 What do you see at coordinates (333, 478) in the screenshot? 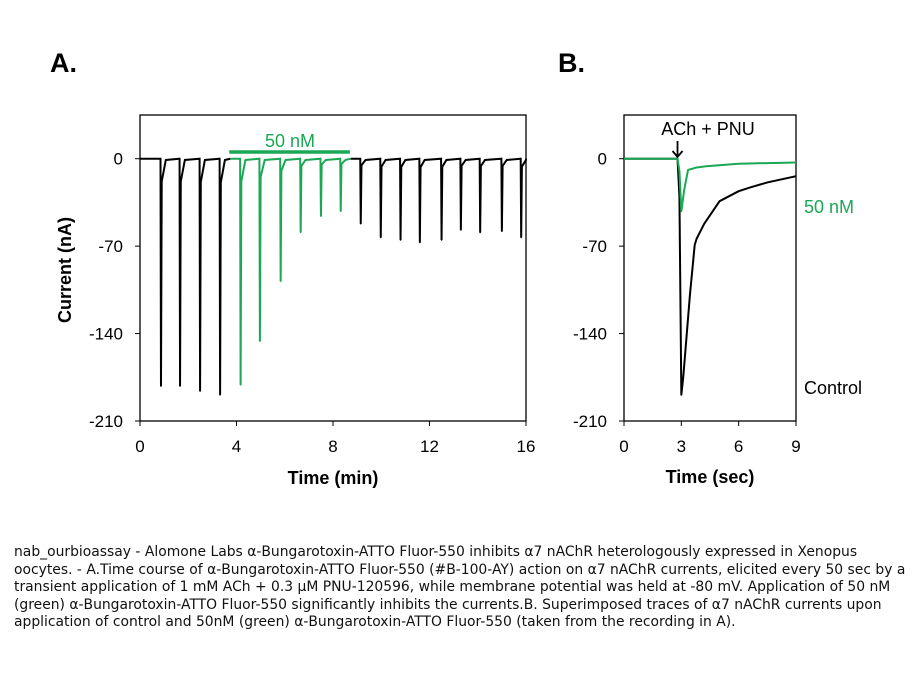
I see `panel-a-x-title: Time (min)` at bounding box center [333, 478].